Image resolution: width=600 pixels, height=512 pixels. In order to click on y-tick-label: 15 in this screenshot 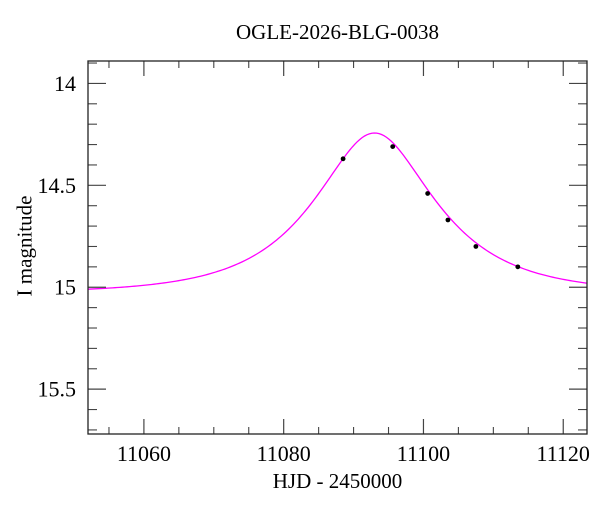, I will do `click(65, 287)`.